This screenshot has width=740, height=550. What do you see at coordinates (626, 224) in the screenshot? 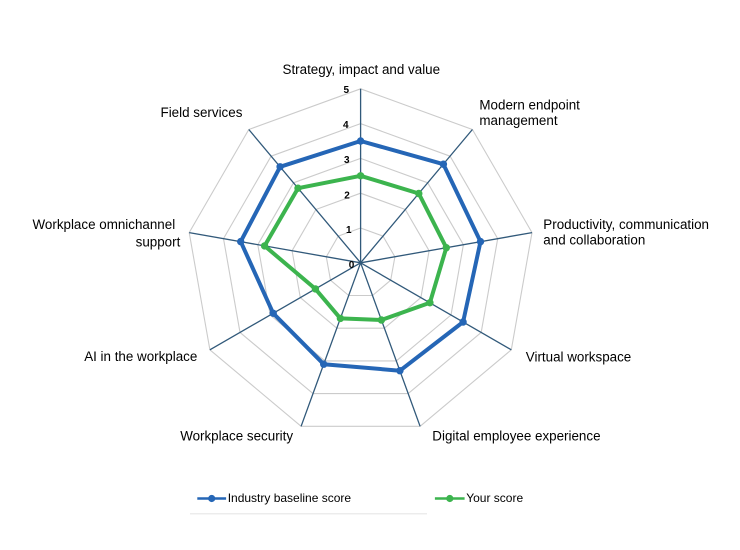
I see `svg-text: Productivity, communication` at bounding box center [626, 224].